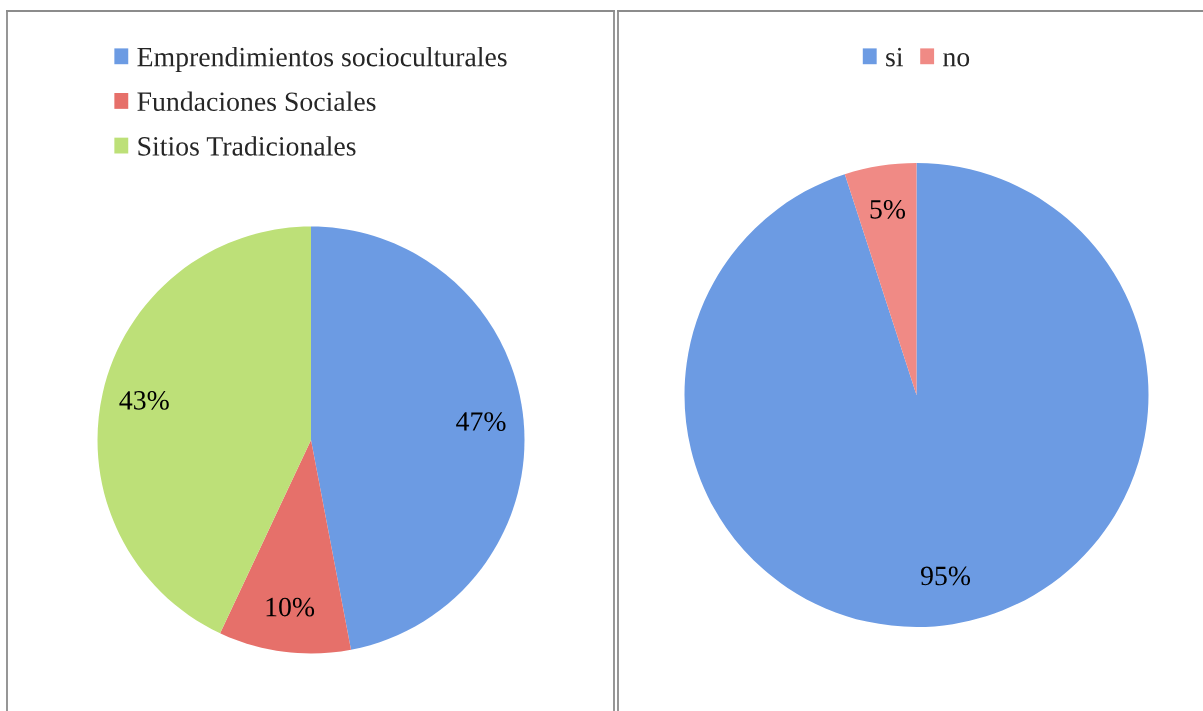 Image resolution: width=1203 pixels, height=711 pixels. Describe the element at coordinates (256, 101) in the screenshot. I see `legend-label: Fundaciones Sociales` at that location.